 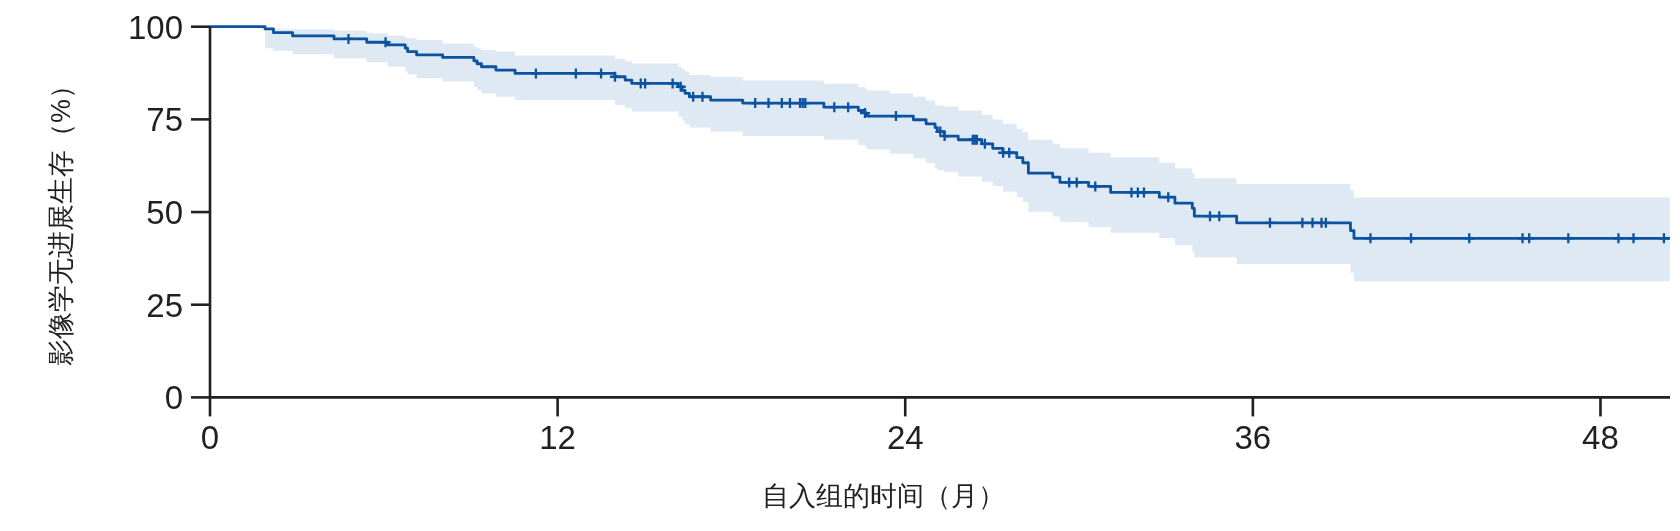 I want to click on y-tick-label: 75, so click(x=164, y=120).